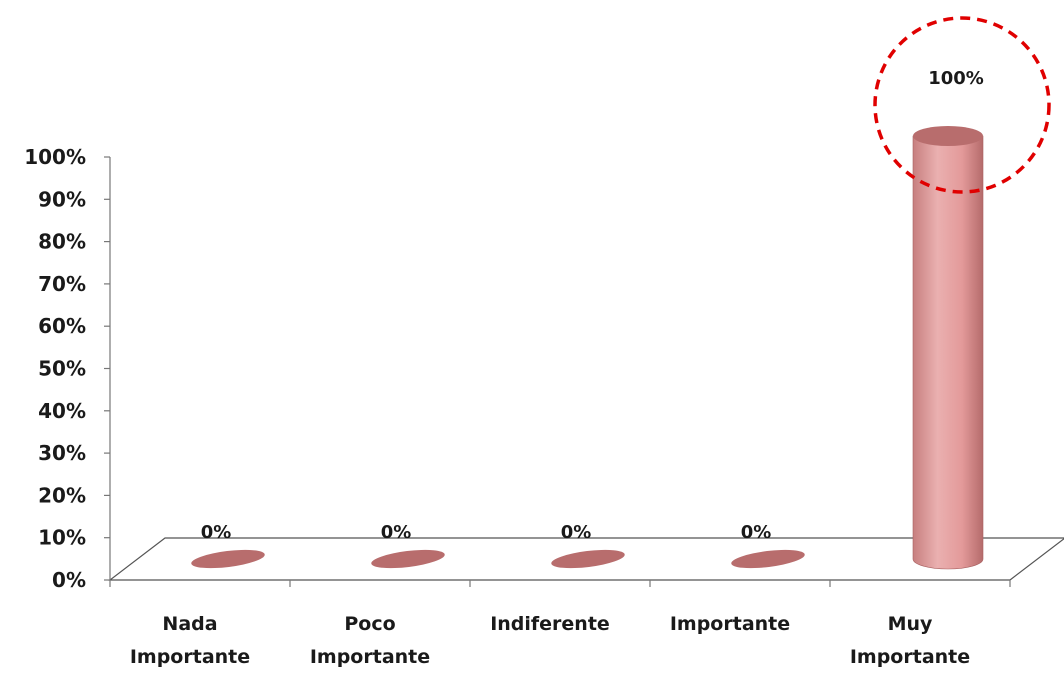 This screenshot has height=673, width=1064. I want to click on chart-floor, so click(586, 559).